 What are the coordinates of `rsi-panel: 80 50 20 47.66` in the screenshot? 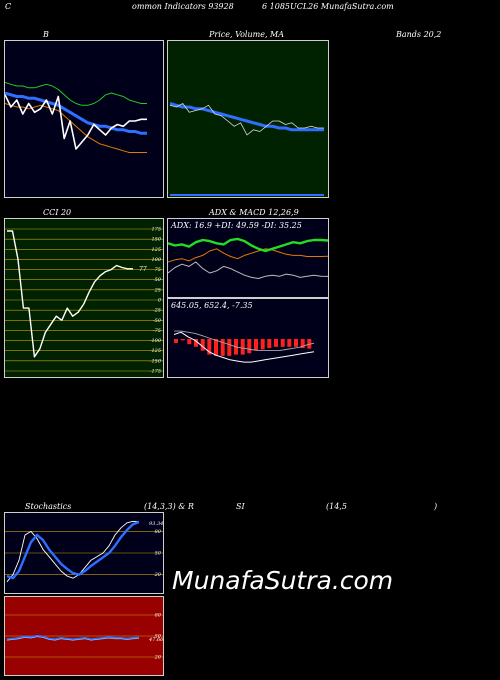 It's located at (84, 636).